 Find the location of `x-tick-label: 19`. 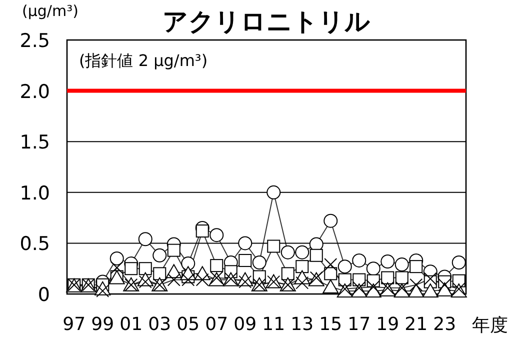

x-tick-label: 19 is located at coordinates (388, 324).